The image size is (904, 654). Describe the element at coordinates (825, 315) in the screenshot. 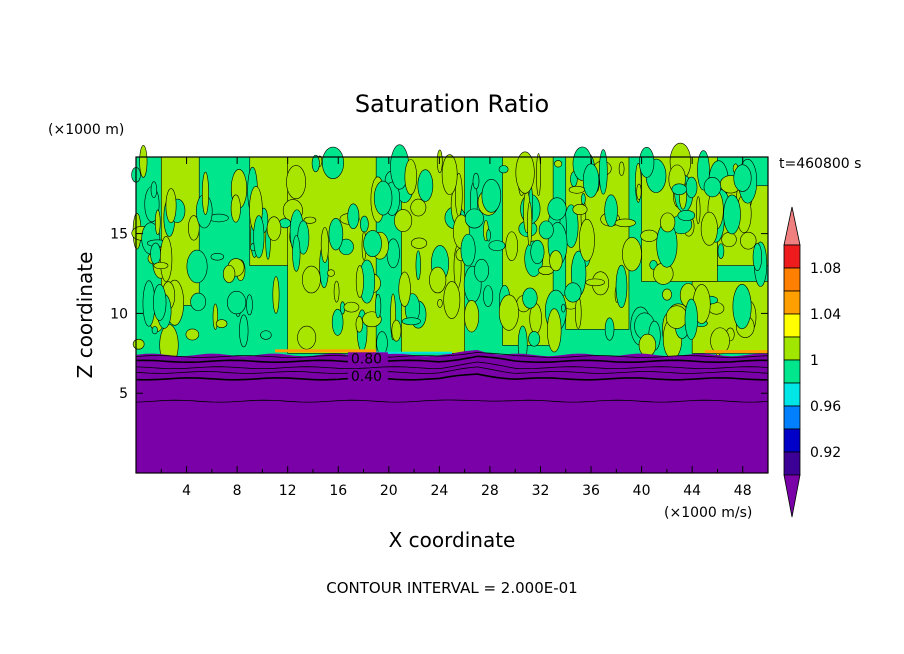

I see `colorbar-label: 1.04` at that location.